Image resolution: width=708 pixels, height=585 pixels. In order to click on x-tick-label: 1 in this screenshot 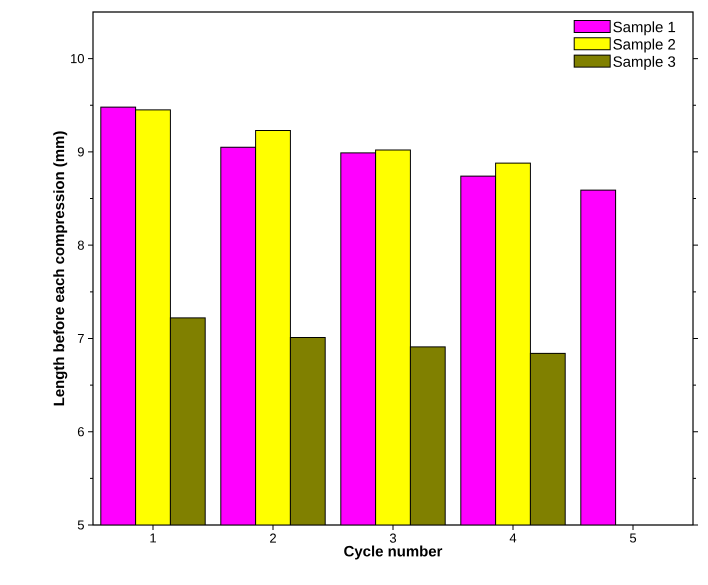, I will do `click(153, 538)`.